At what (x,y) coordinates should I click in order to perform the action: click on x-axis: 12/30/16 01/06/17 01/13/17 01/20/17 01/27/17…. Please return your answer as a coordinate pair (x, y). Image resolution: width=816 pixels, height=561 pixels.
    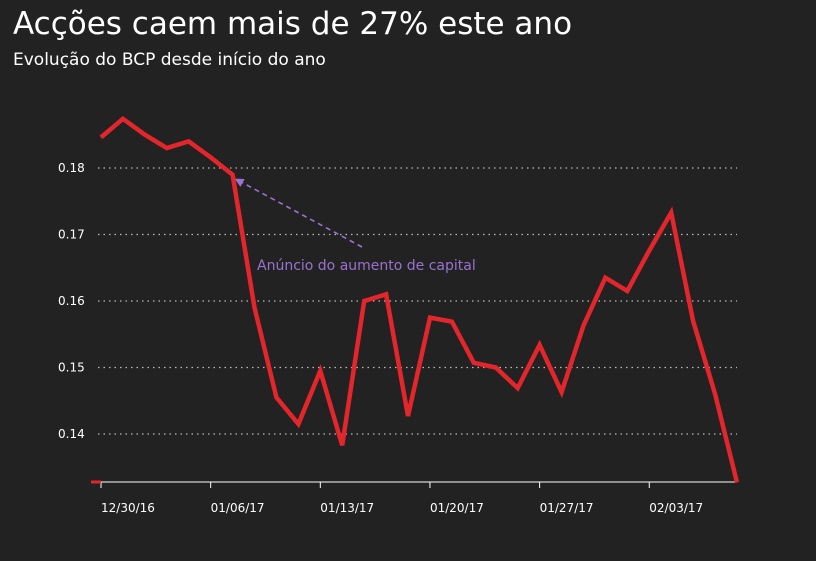
    Looking at the image, I should click on (414, 498).